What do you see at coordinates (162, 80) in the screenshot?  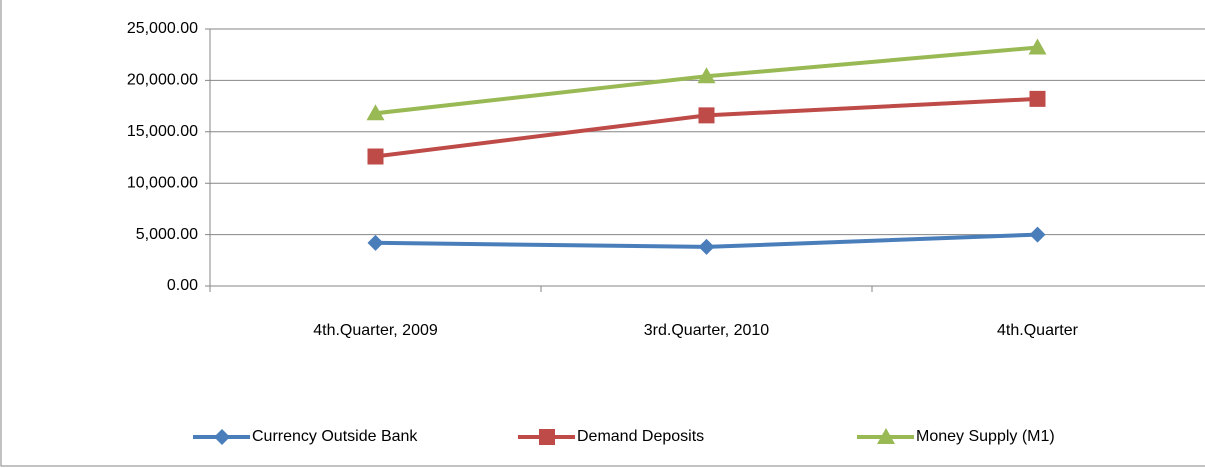 I see `y-tick-label: 20,000.00` at bounding box center [162, 80].